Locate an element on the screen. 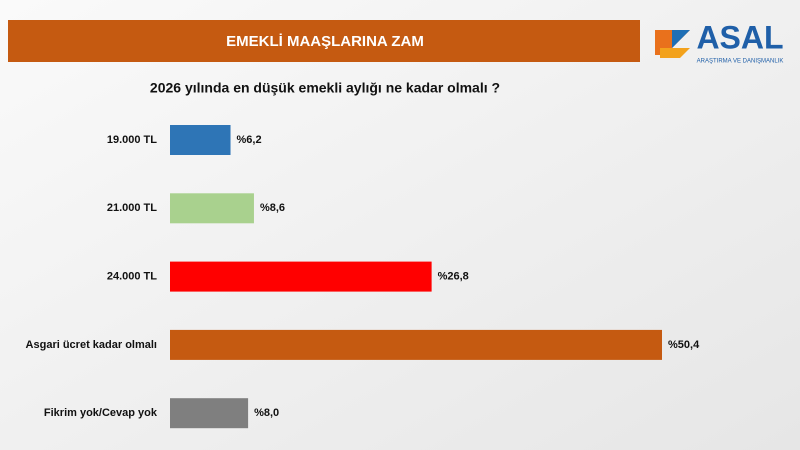  value-label: %26,8 is located at coordinates (453, 277).